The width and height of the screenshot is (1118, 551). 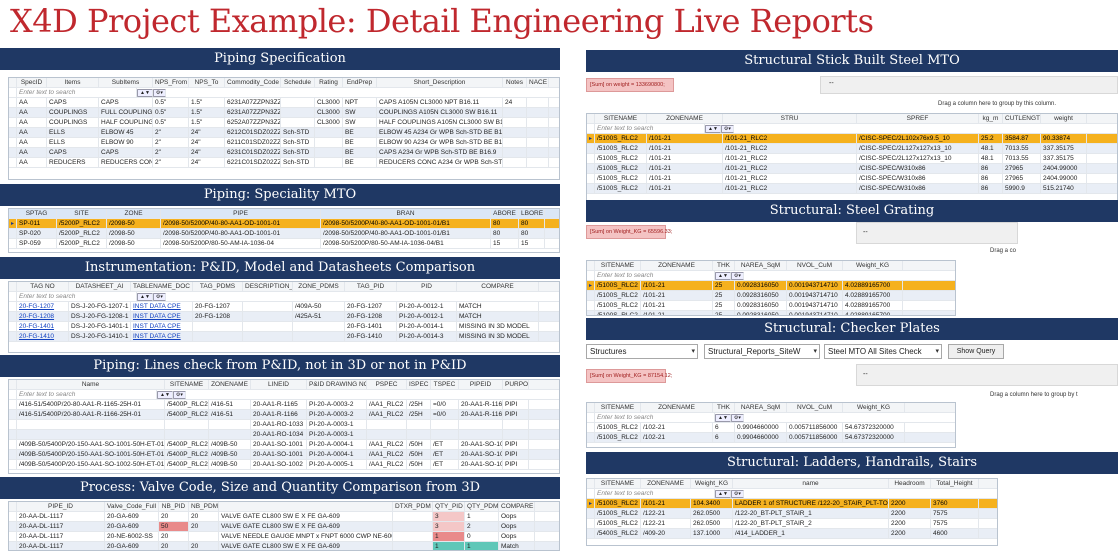 What do you see at coordinates (440, 82) in the screenshot?
I see `column-header: Short_Description` at bounding box center [440, 82].